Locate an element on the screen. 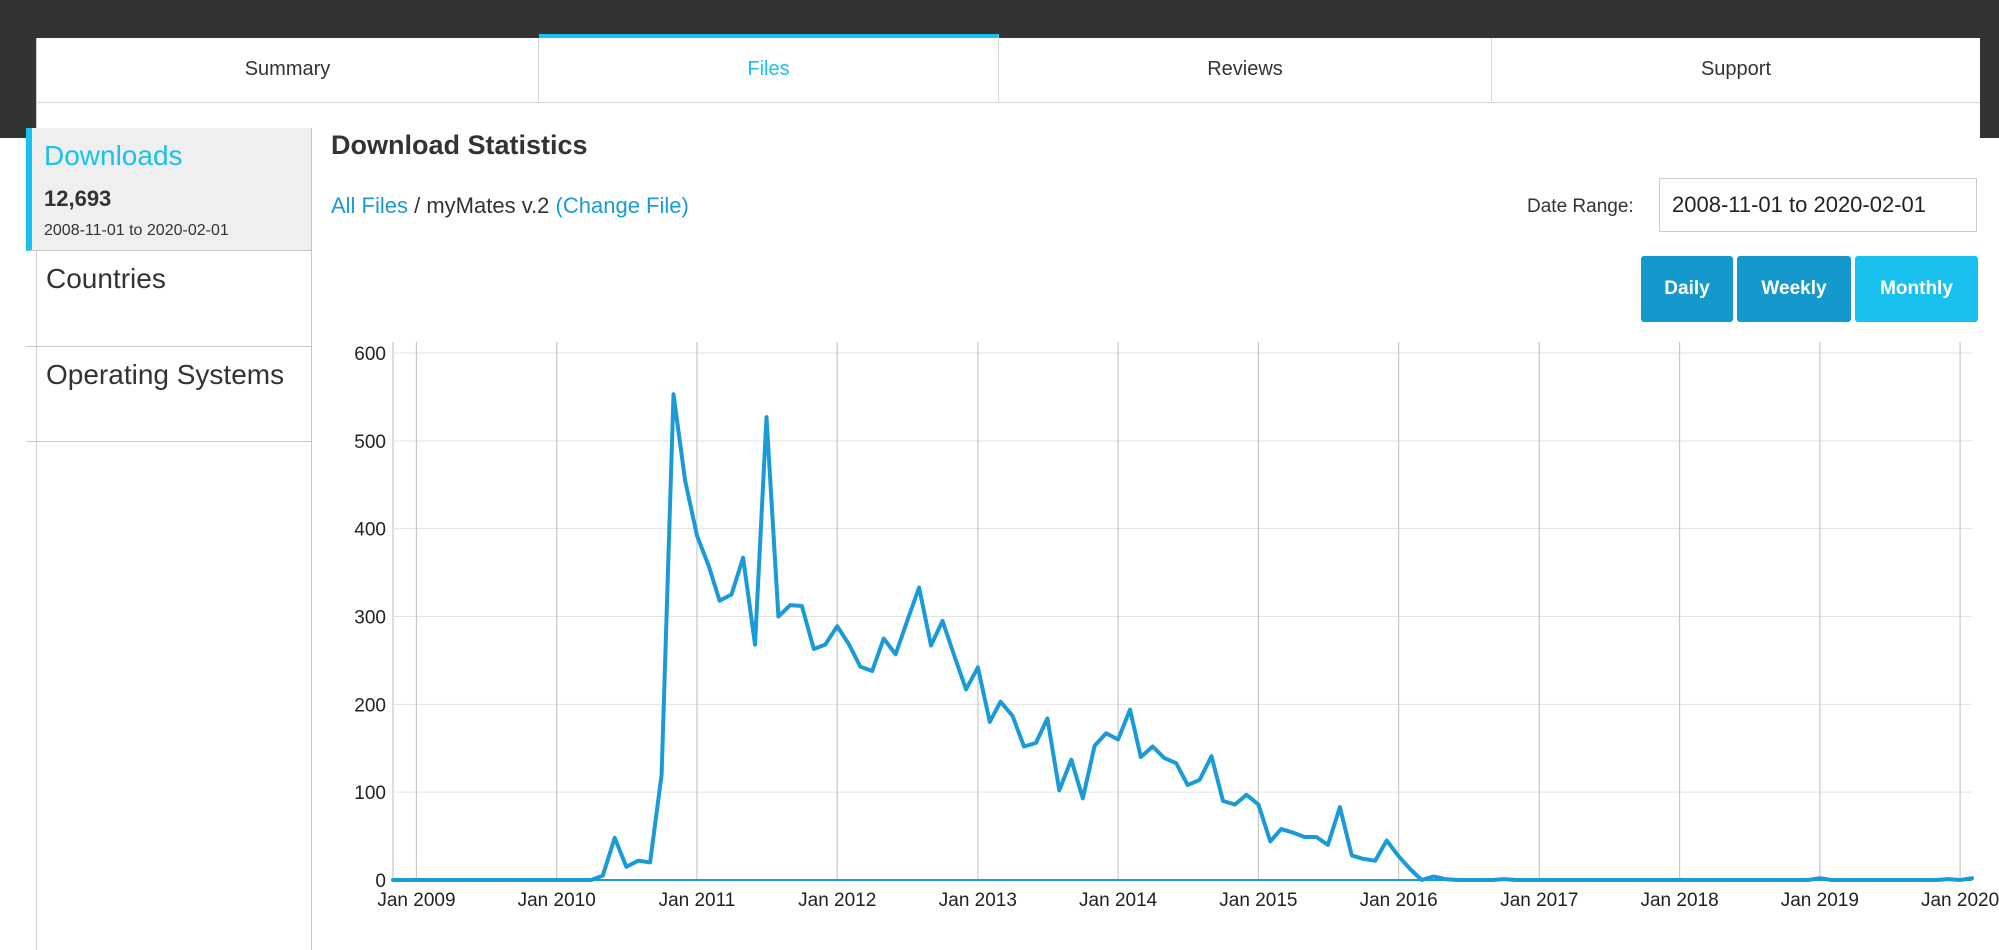  page-title: Download Statistics is located at coordinates (459, 145).